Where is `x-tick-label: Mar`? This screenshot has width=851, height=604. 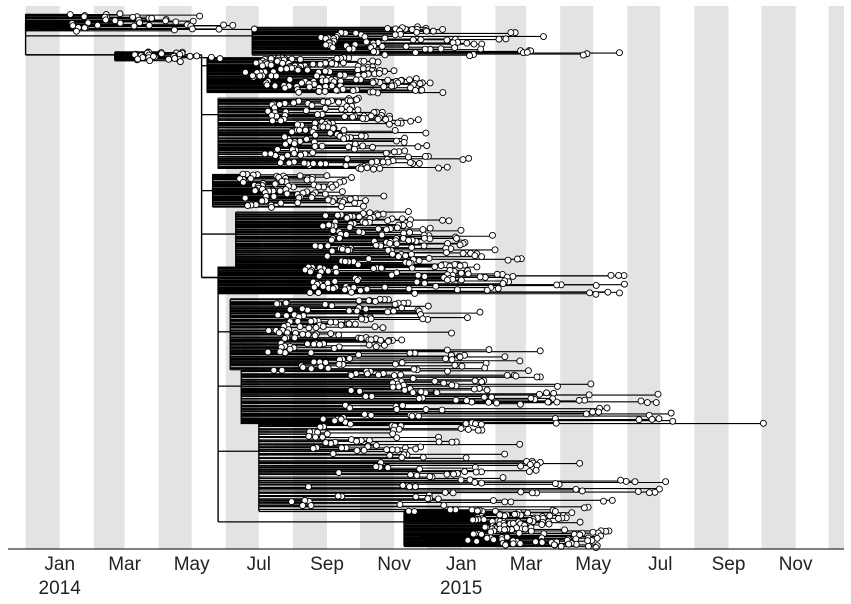 x-tick-label: Mar is located at coordinates (526, 564).